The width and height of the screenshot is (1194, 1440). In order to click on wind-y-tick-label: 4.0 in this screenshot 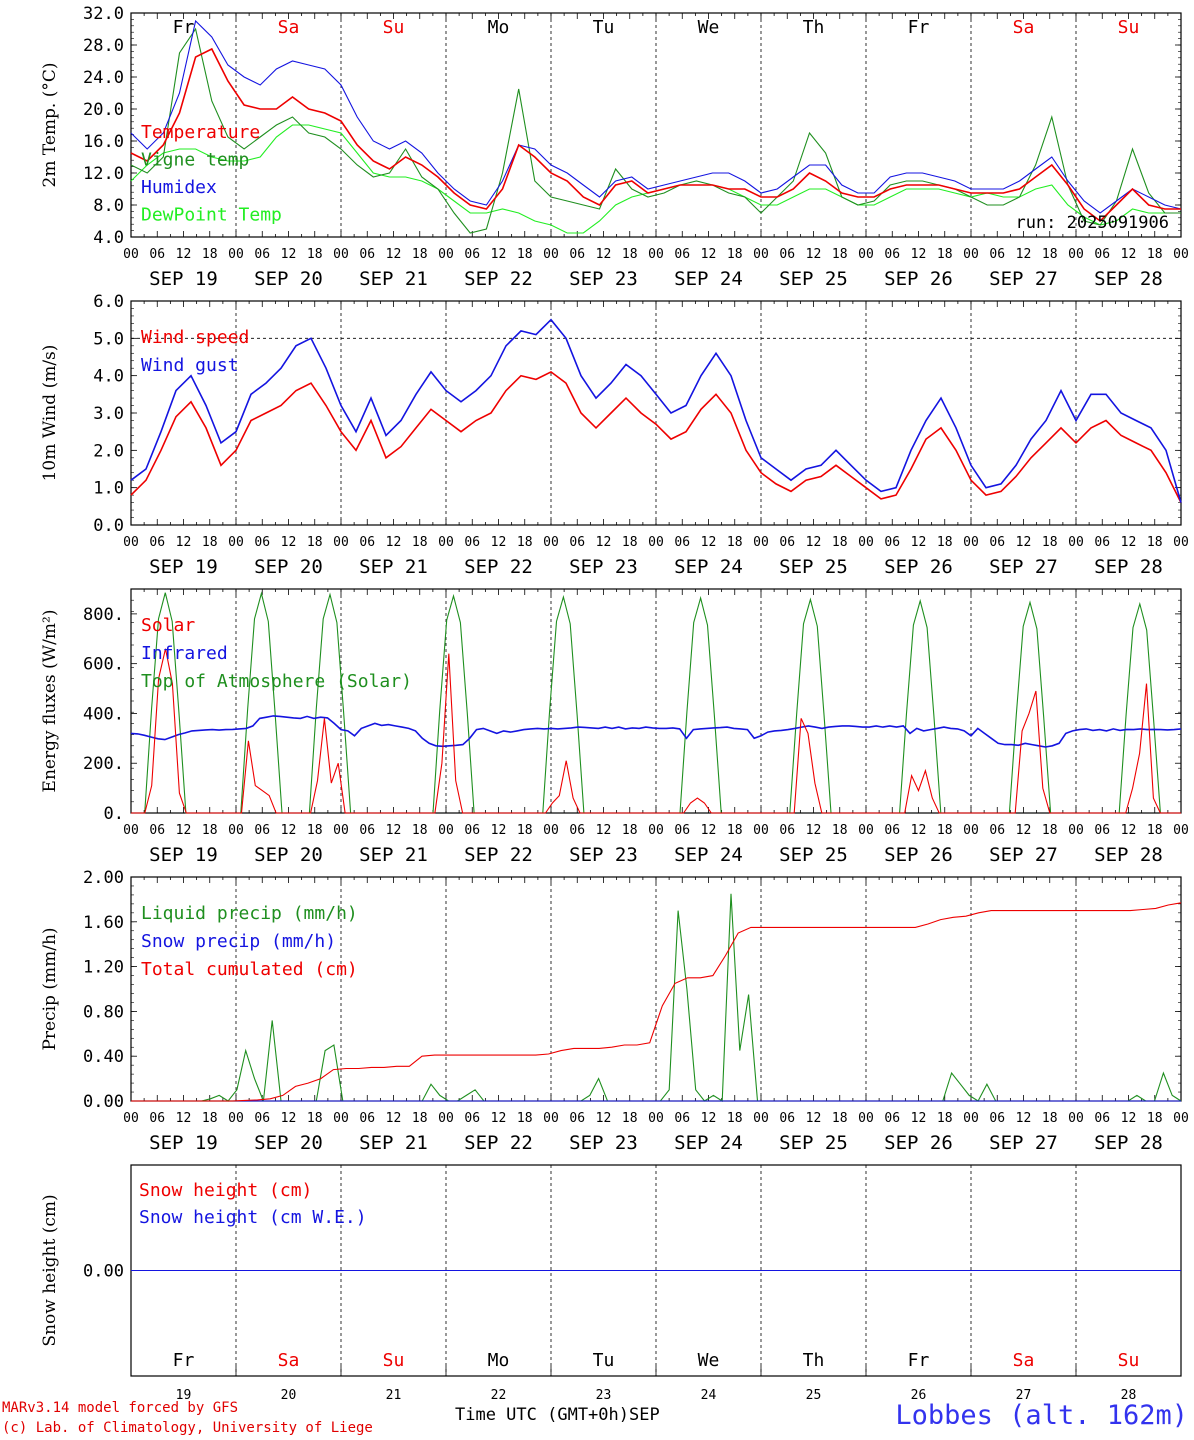, I will do `click(108, 377)`.